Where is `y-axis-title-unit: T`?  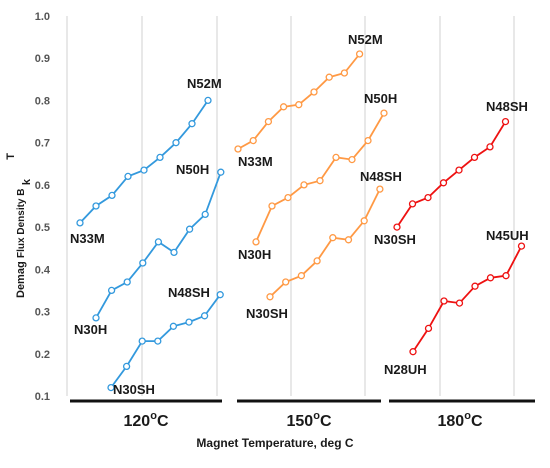 y-axis-title-unit: T is located at coordinates (11, 156).